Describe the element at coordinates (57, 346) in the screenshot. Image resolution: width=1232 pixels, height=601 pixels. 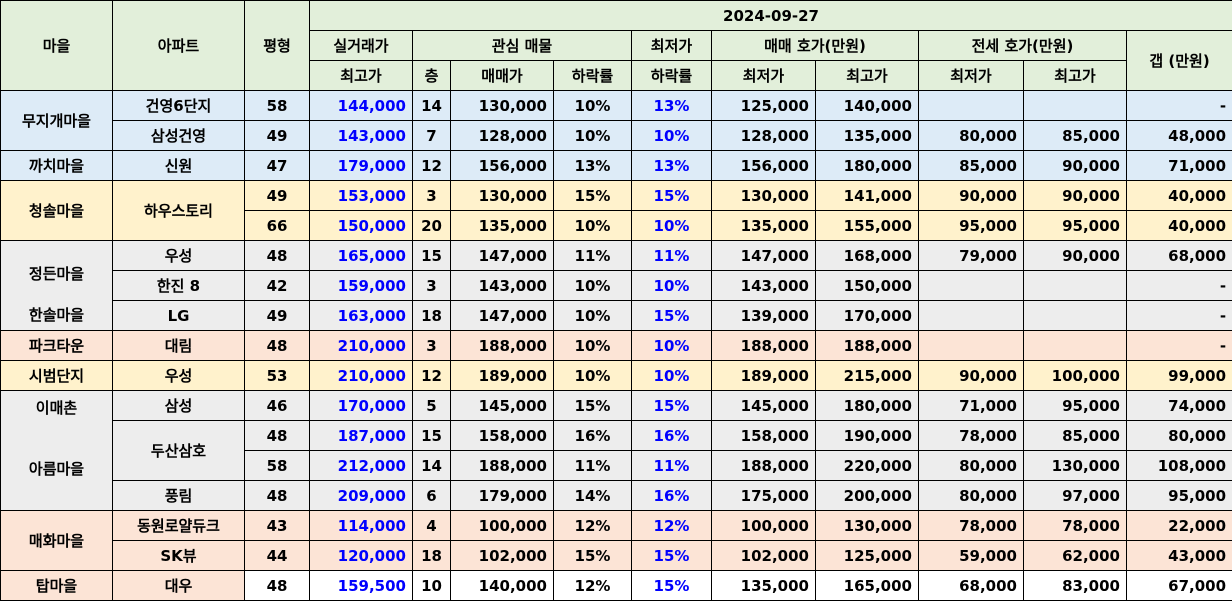
I see `village-cell: 파크타운` at that location.